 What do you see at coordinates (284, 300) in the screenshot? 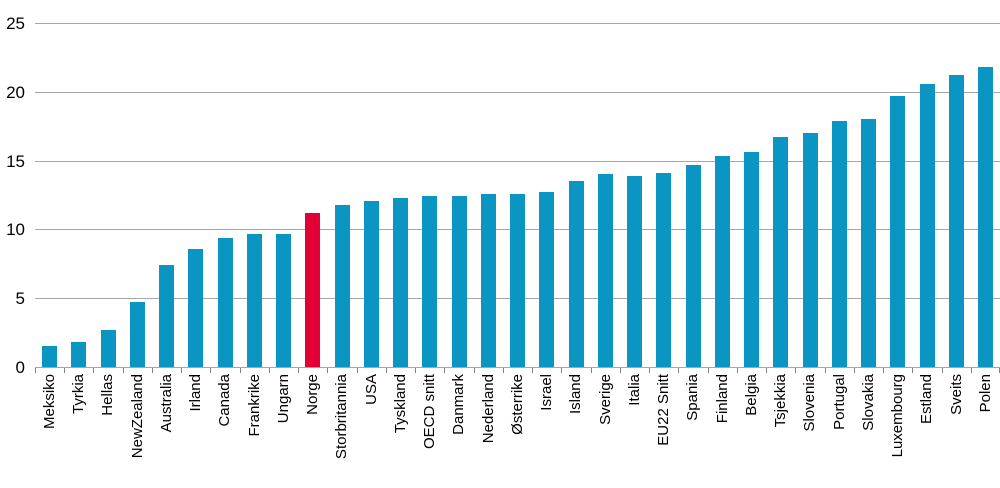
I see `bar-ungarn` at bounding box center [284, 300].